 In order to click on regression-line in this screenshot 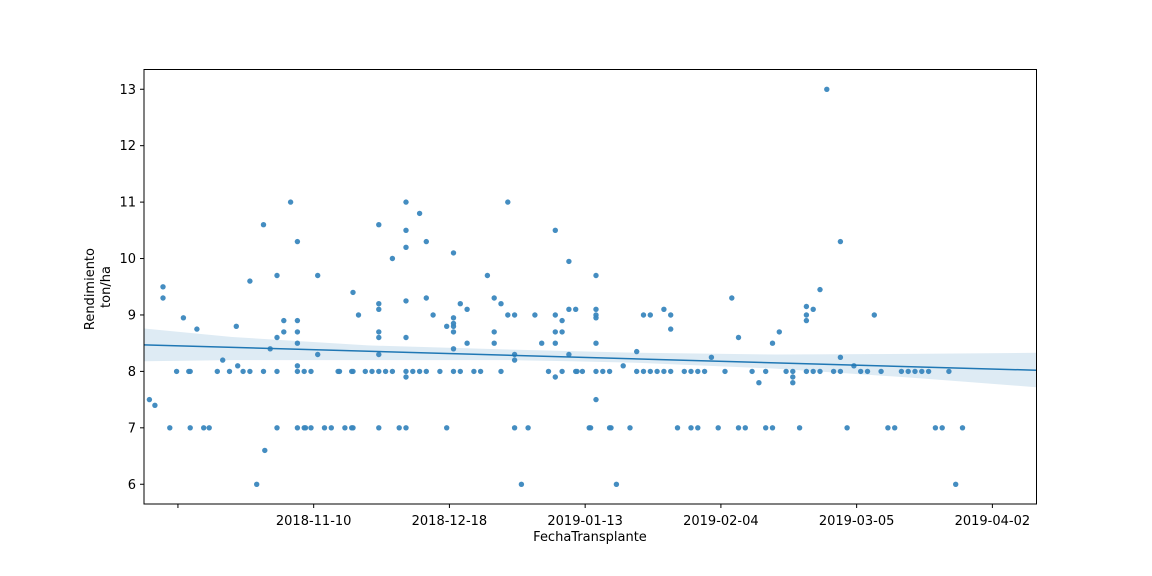, I will do `click(590, 358)`.